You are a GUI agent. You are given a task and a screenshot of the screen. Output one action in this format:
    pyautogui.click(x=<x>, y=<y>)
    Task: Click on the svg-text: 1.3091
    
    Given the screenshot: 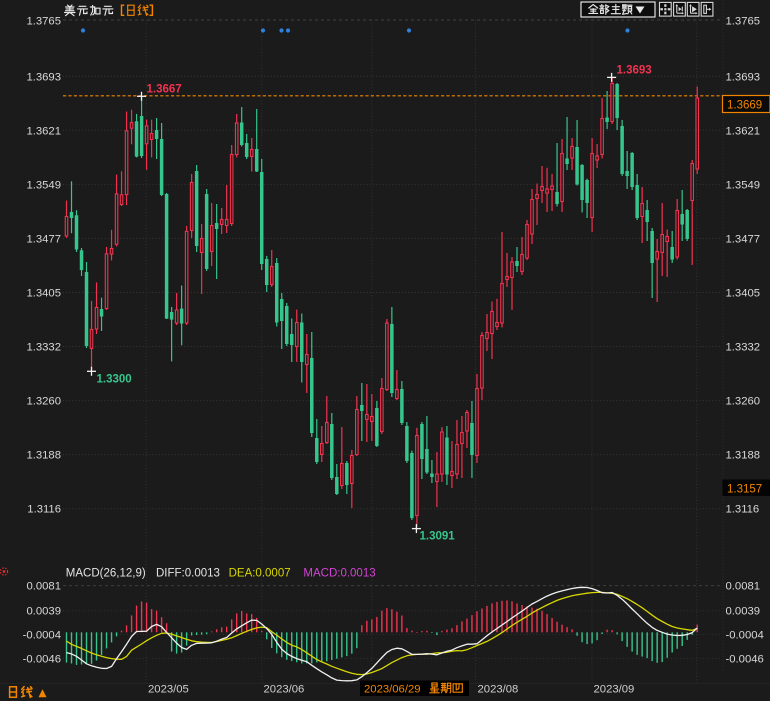 What is the action you would take?
    pyautogui.click(x=438, y=537)
    